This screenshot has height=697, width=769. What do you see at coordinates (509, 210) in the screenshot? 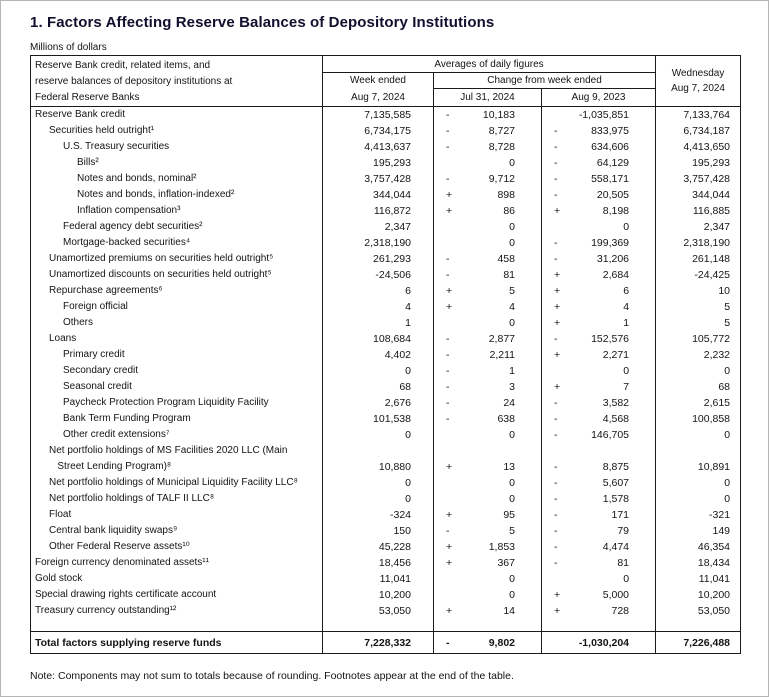
I see `change-value: 86` at bounding box center [509, 210].